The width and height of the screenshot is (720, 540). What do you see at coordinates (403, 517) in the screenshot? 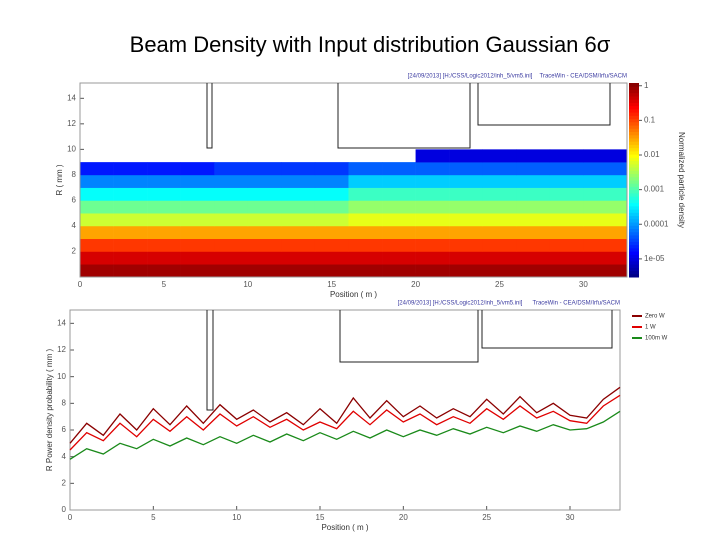
I see `x-tick-label: 20` at bounding box center [403, 517].